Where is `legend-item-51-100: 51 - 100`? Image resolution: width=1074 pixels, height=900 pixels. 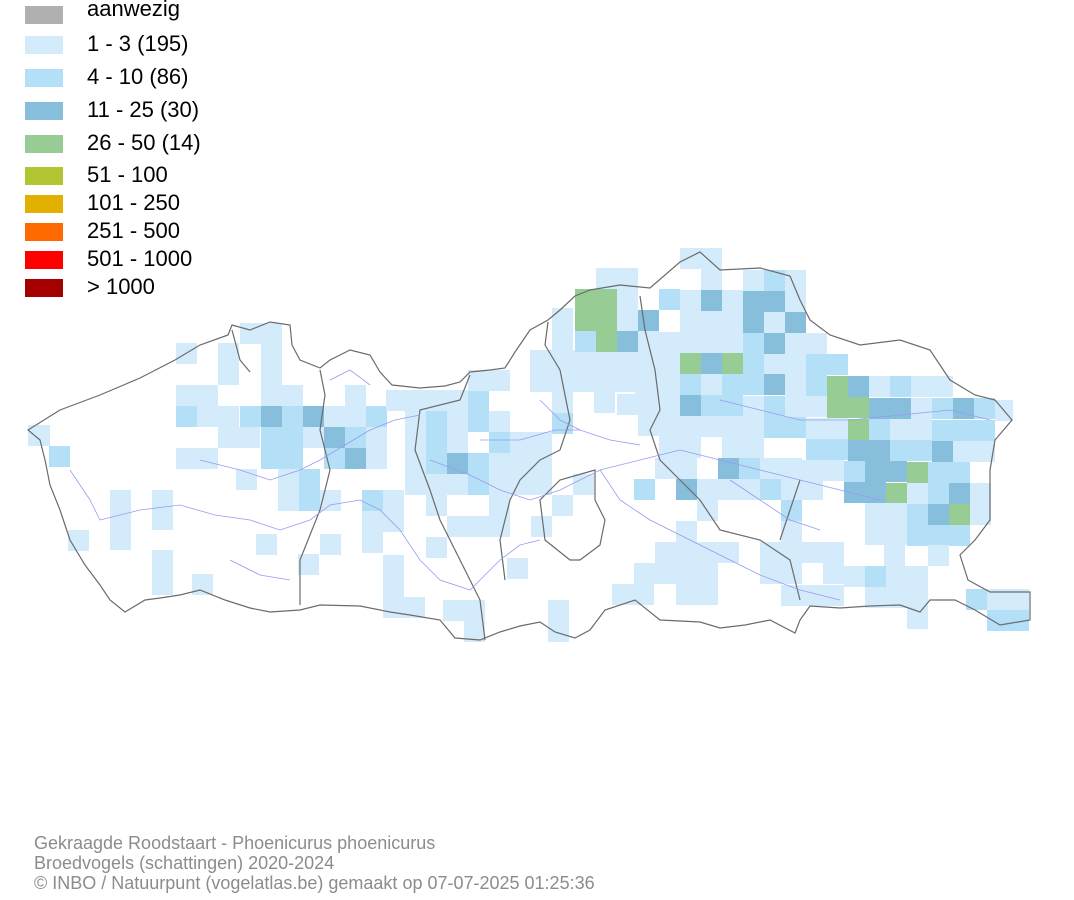 legend-item-51-100: 51 - 100 is located at coordinates (175, 175).